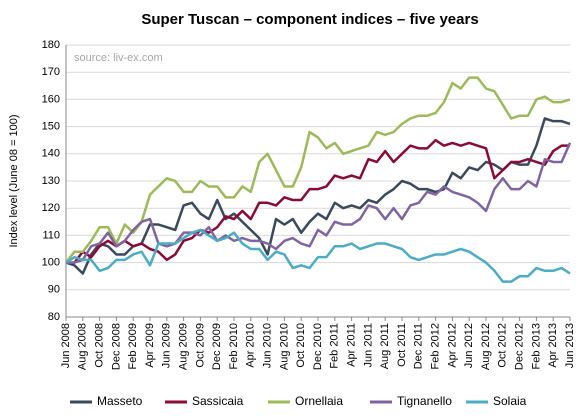 The image size is (587, 419). I want to click on x-tick-label: Feb 2010, so click(234, 346).